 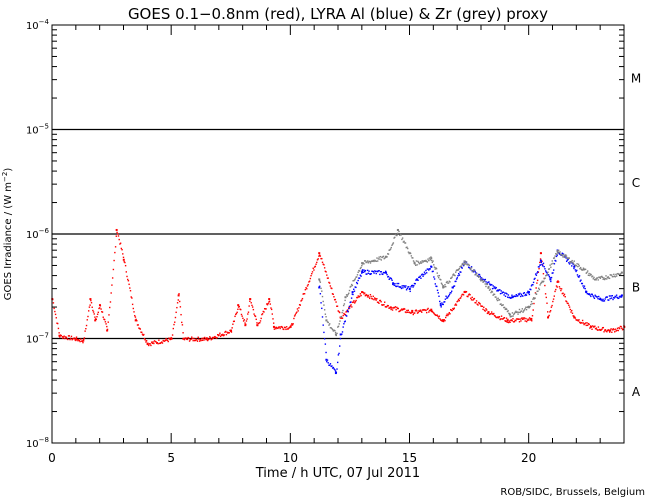 What do you see at coordinates (8, 241) in the screenshot?
I see `y-axis-label-main: GOES Irradiance / (W m` at bounding box center [8, 241].